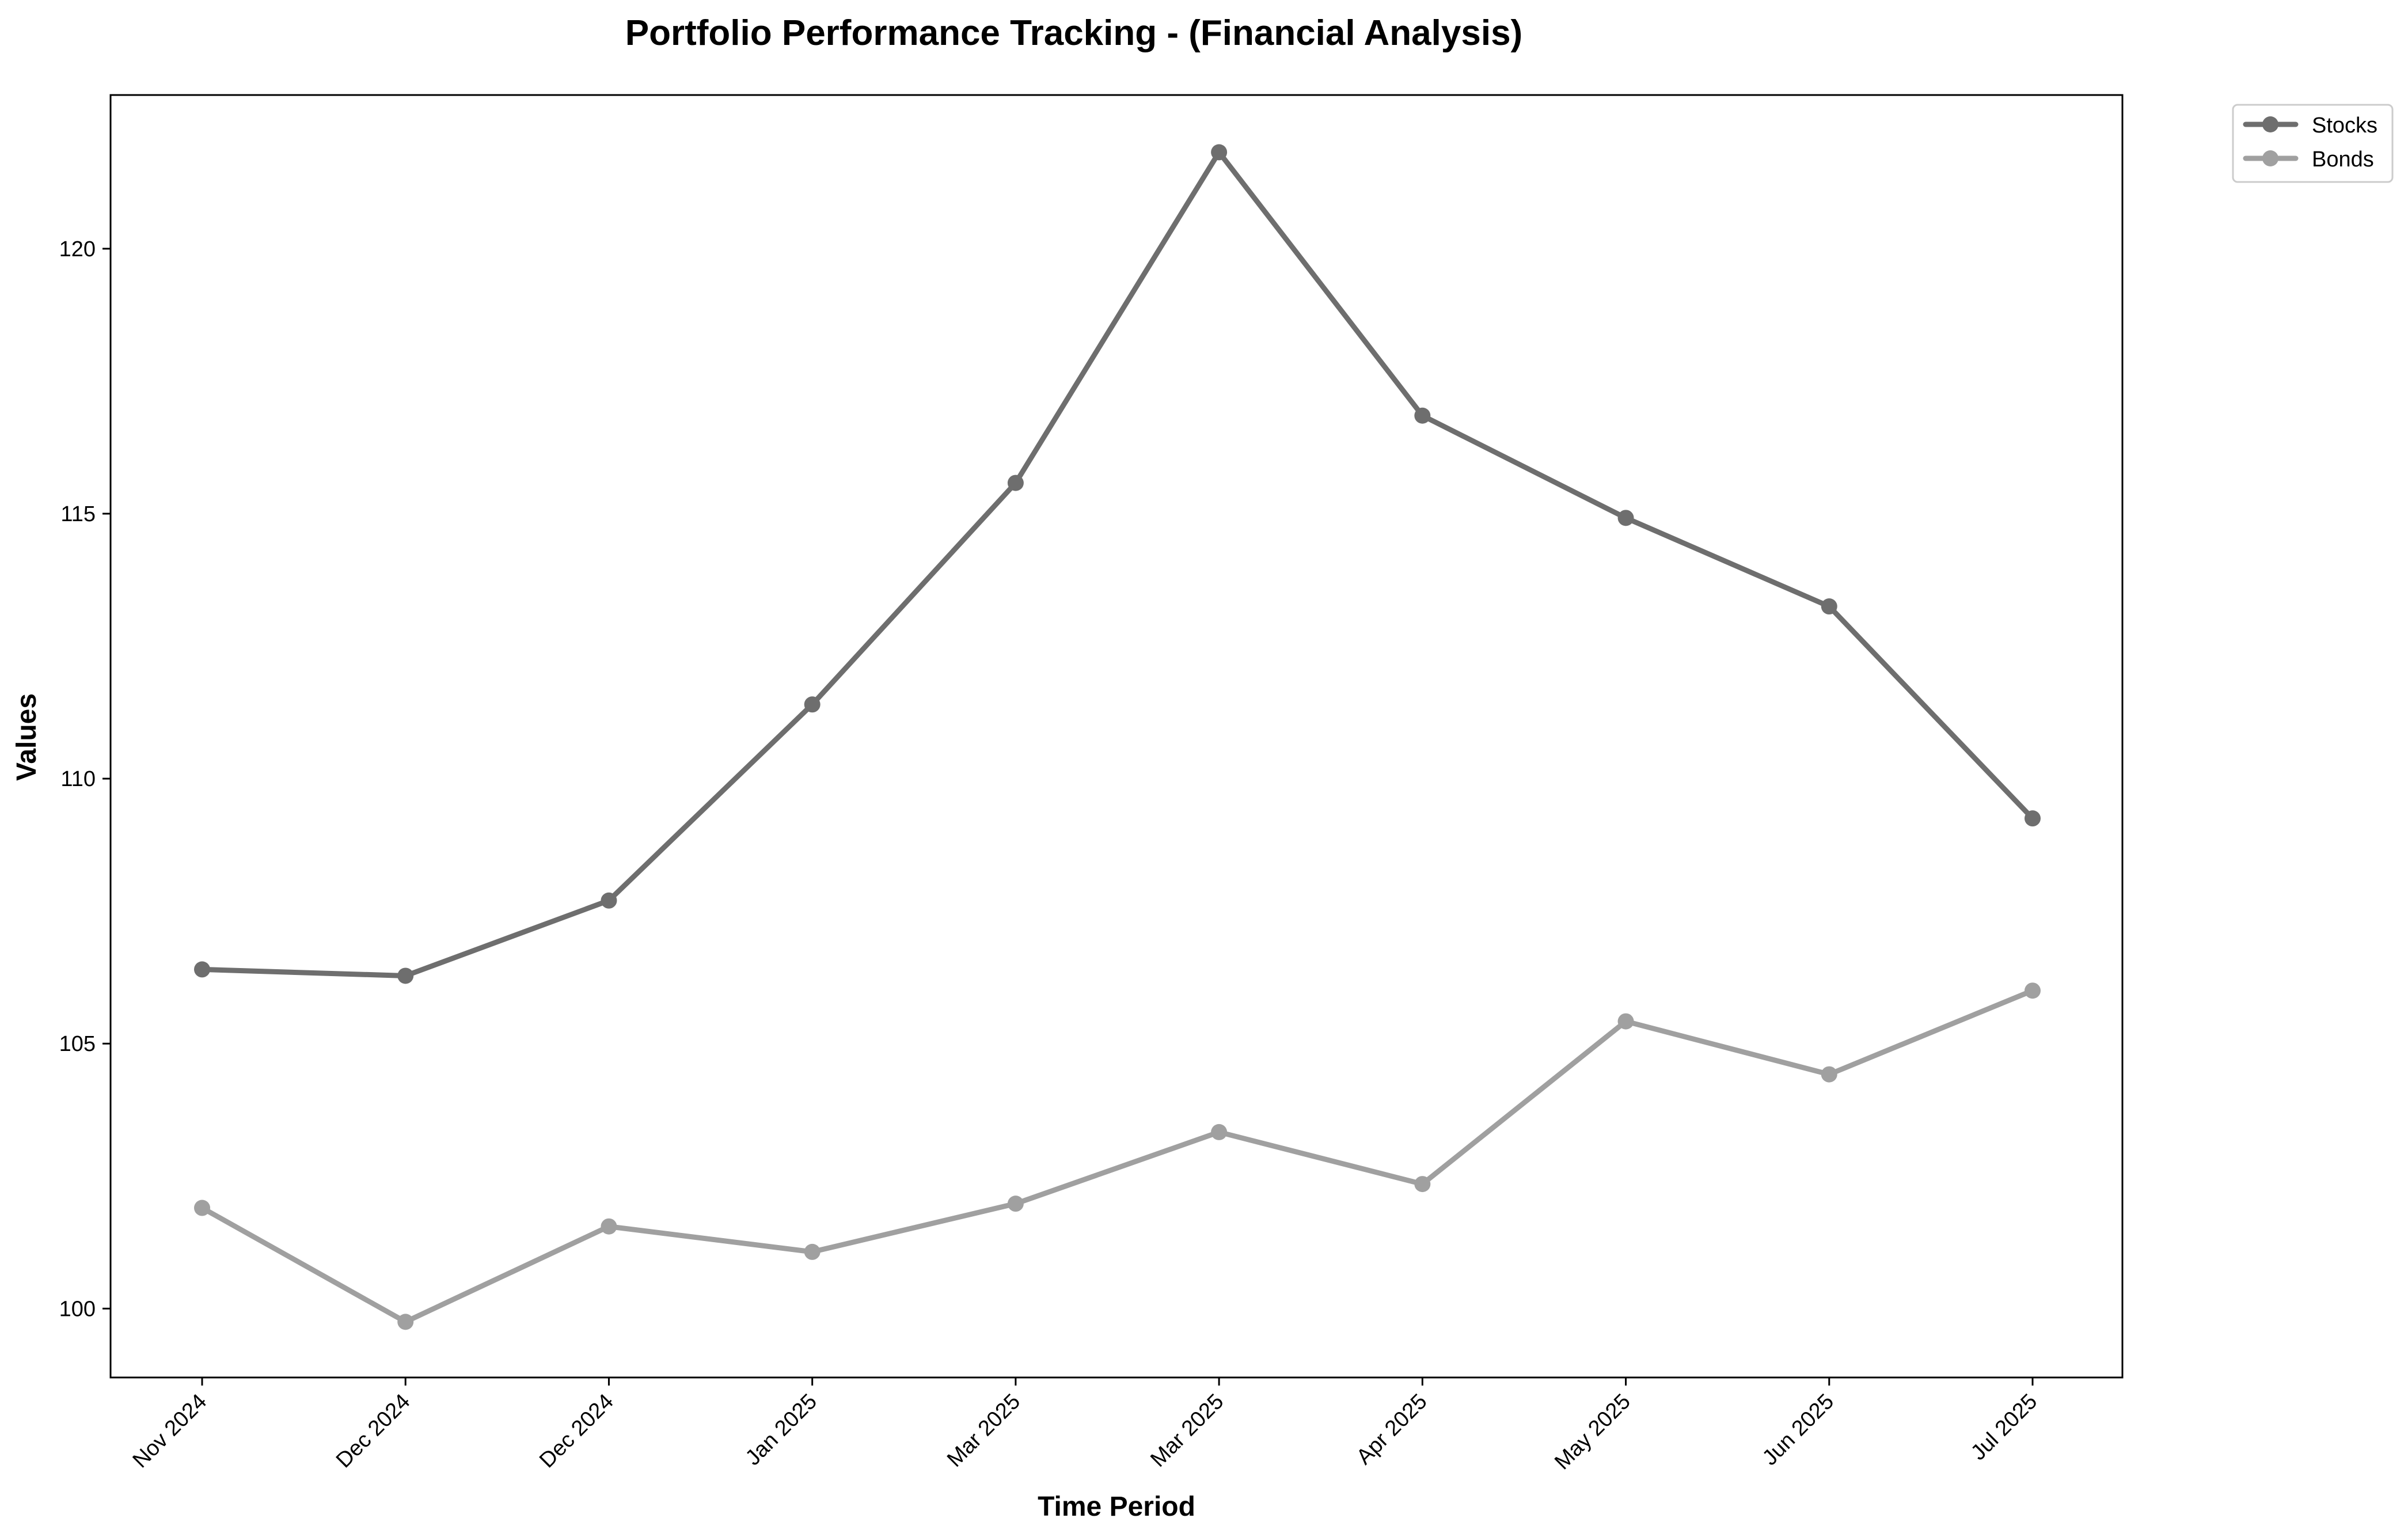 This screenshot has height=1537, width=2408. What do you see at coordinates (77, 1309) in the screenshot?
I see `y-tick-label: 100` at bounding box center [77, 1309].